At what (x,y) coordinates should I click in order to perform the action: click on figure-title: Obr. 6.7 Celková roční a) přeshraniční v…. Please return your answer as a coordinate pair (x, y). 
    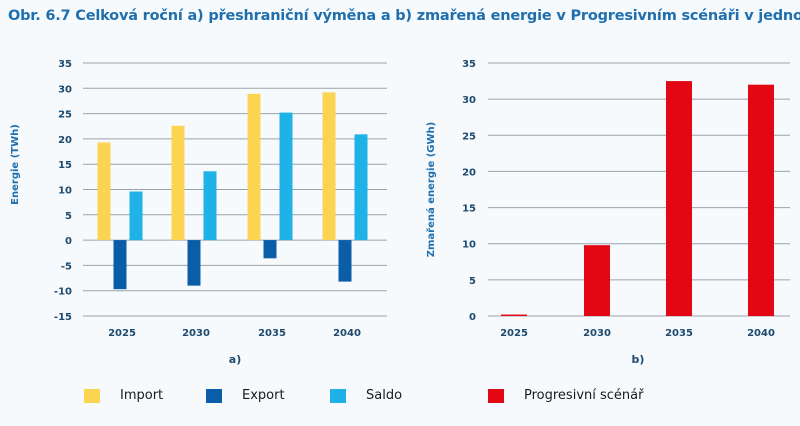
    Looking at the image, I should click on (404, 16).